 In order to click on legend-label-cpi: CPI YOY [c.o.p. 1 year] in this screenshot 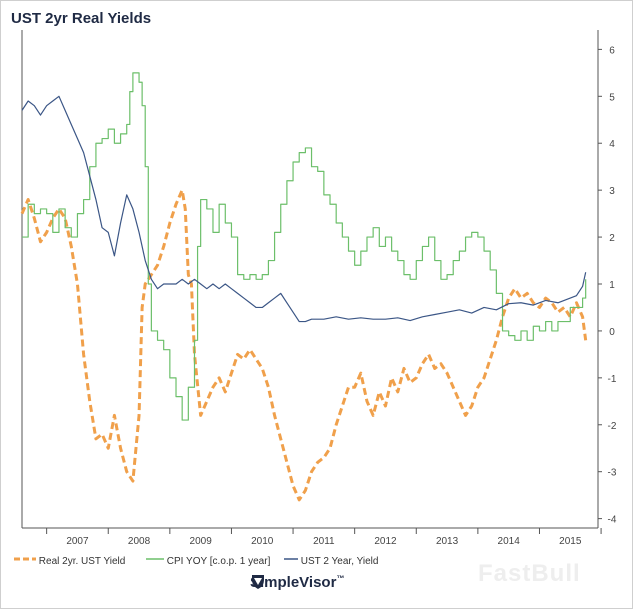, I will do `click(218, 561)`.